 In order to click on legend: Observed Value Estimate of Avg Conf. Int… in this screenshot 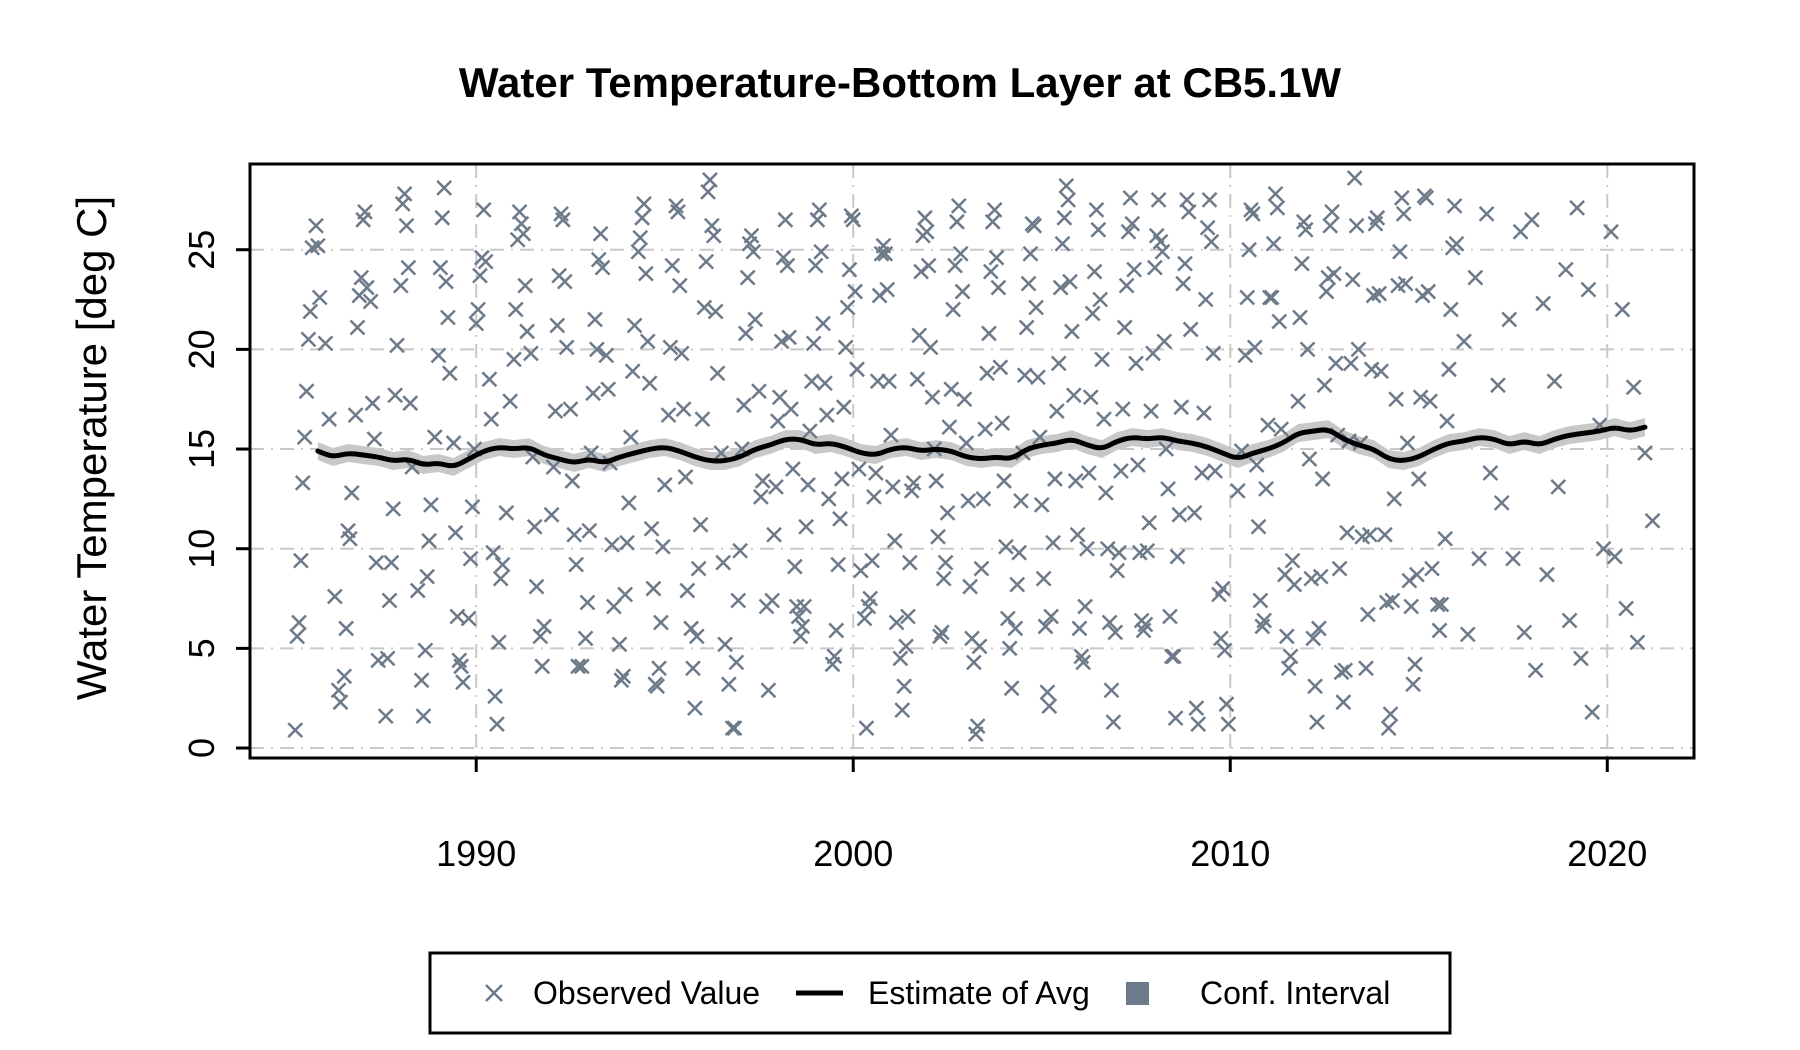, I will do `click(940, 993)`.